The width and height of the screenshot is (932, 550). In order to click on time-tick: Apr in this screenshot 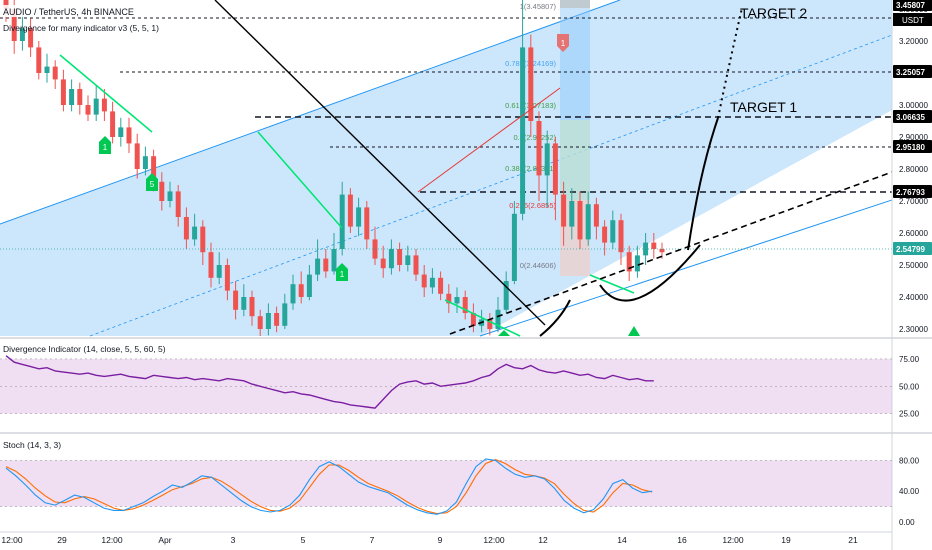, I will do `click(164, 540)`.